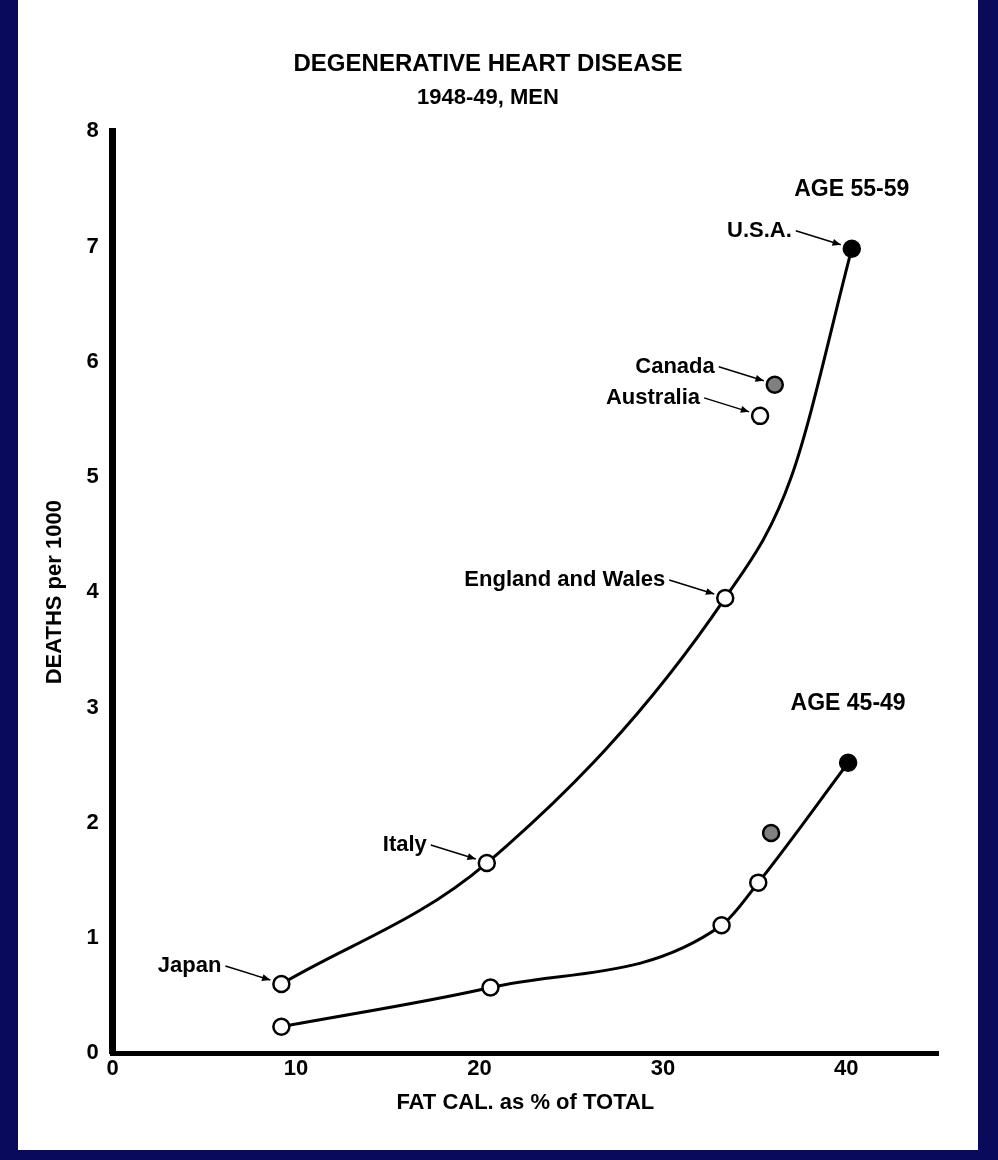 The height and width of the screenshot is (1160, 998). Describe the element at coordinates (565, 579) in the screenshot. I see `annotation: England and Wales` at that location.